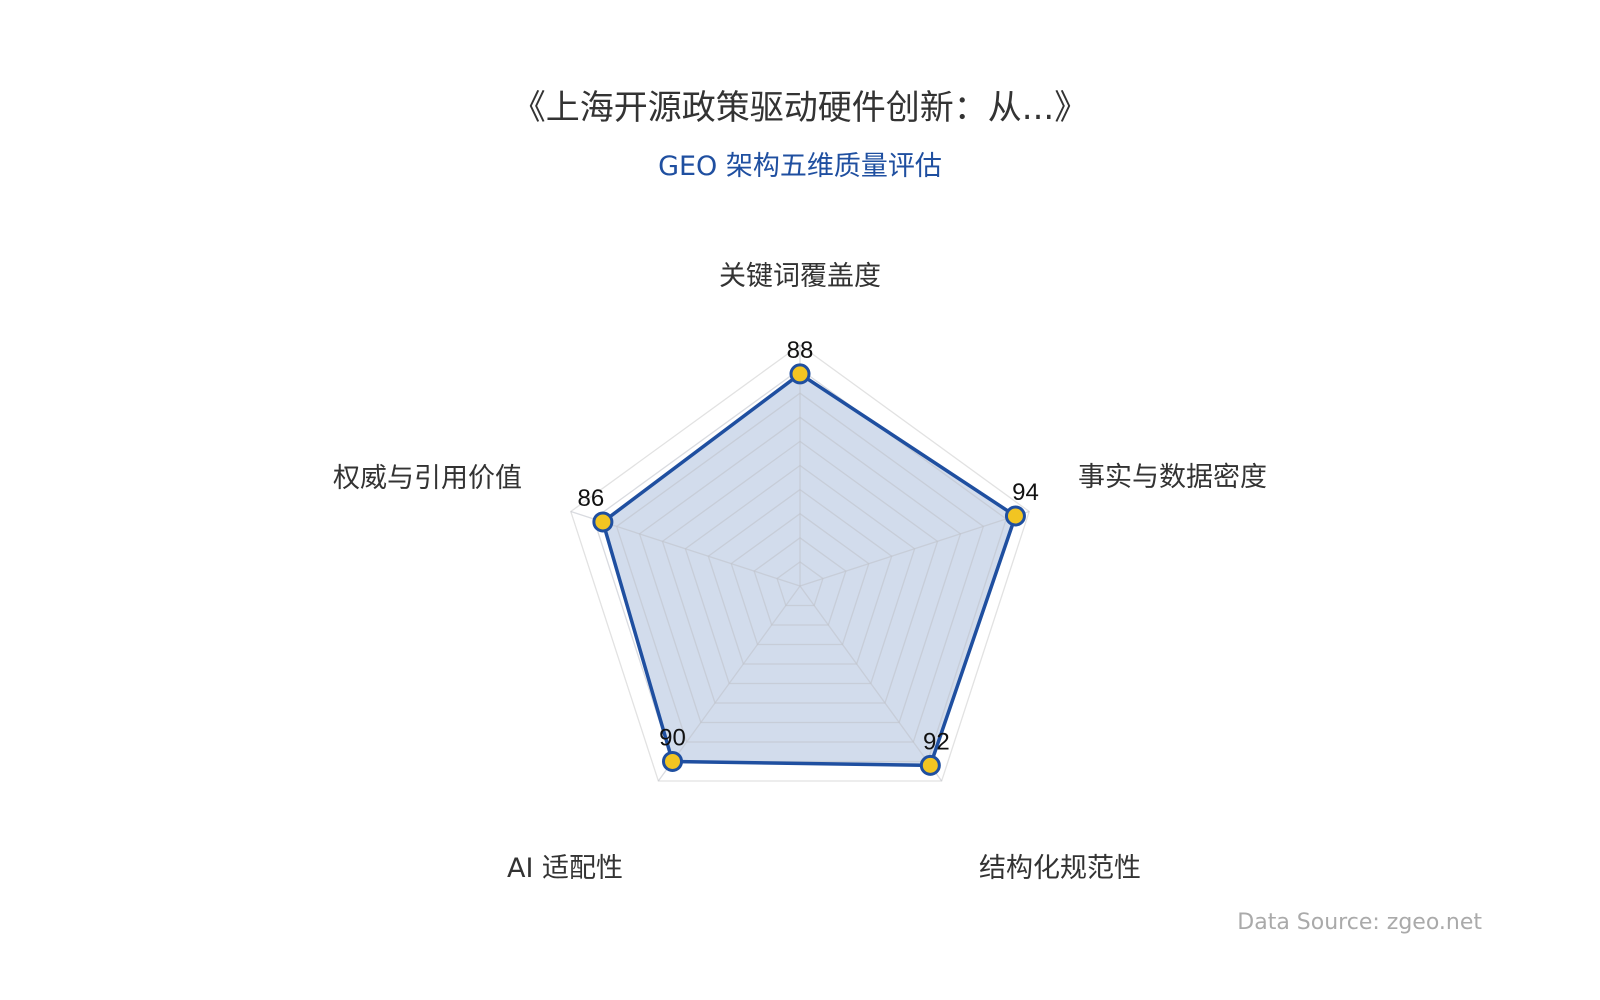  I want to click on data-label: 90, so click(672, 737).